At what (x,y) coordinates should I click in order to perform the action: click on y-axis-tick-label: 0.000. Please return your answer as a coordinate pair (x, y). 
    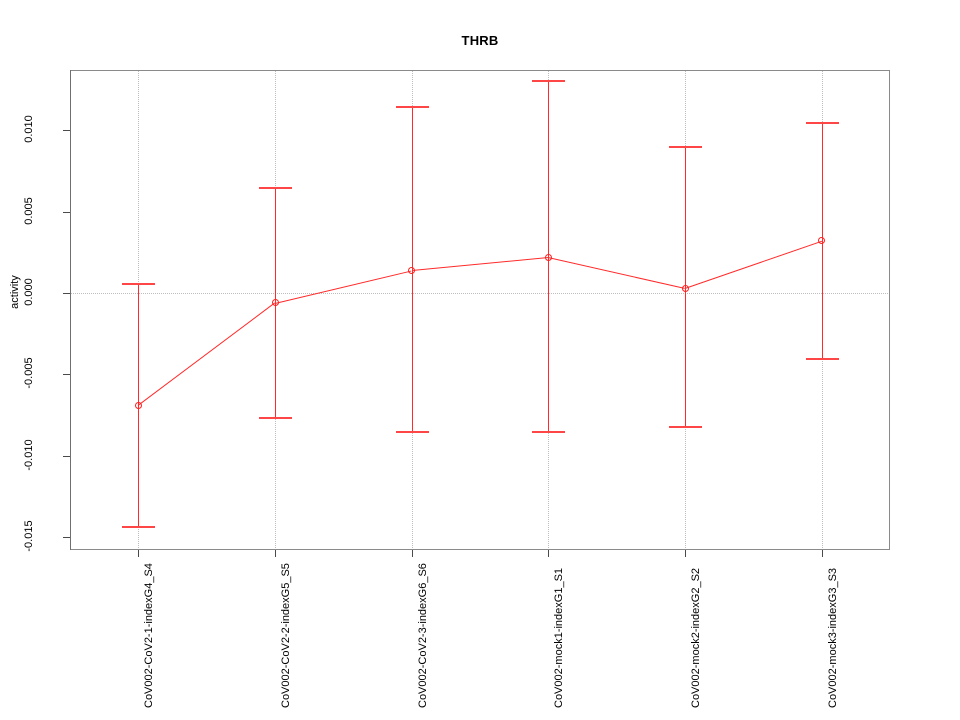
    Looking at the image, I should click on (29, 292).